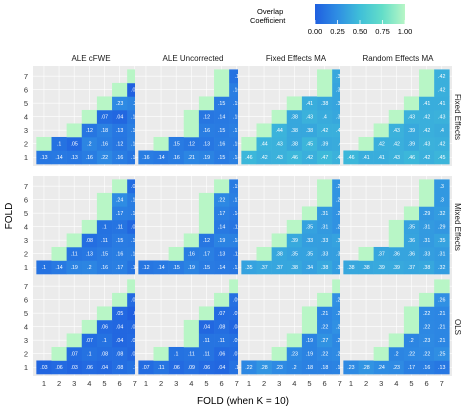 The height and width of the screenshot is (412, 474). Describe the element at coordinates (399, 58) in the screenshot. I see `strip-col-random-effects-ma: Random Effects MA` at that location.